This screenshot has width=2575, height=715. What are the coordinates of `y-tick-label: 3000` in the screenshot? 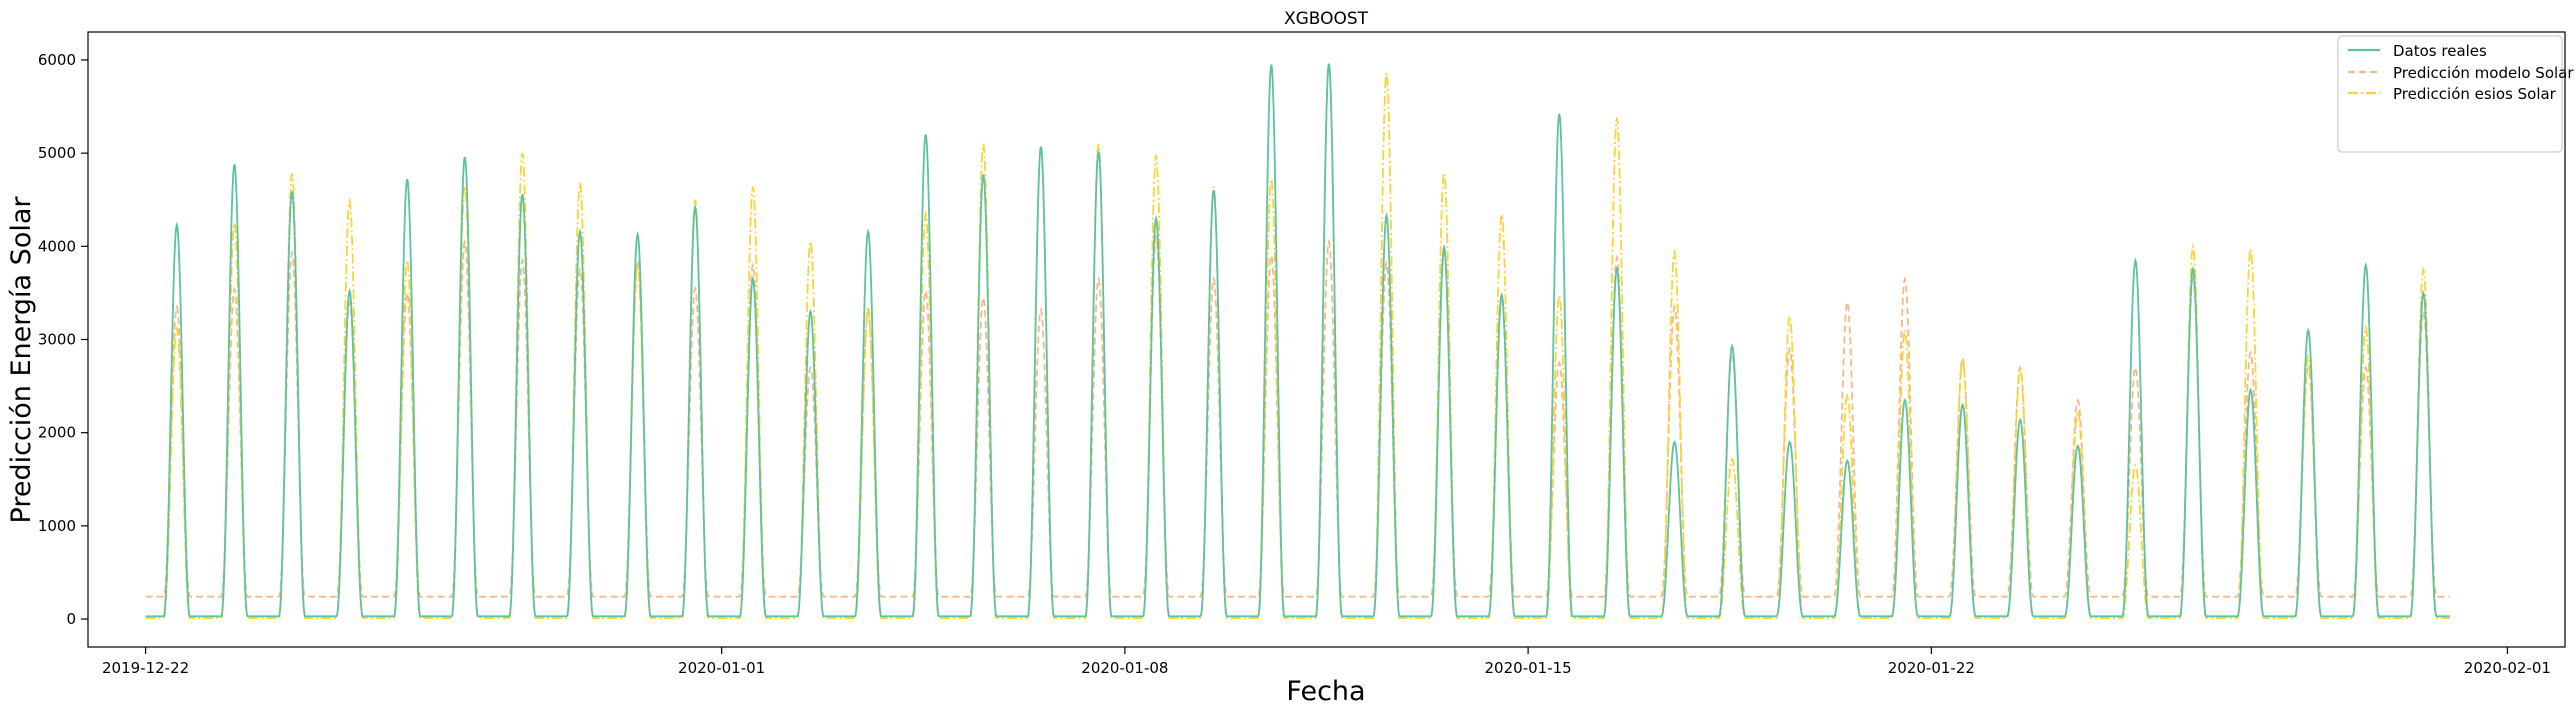 It's located at (57, 340).